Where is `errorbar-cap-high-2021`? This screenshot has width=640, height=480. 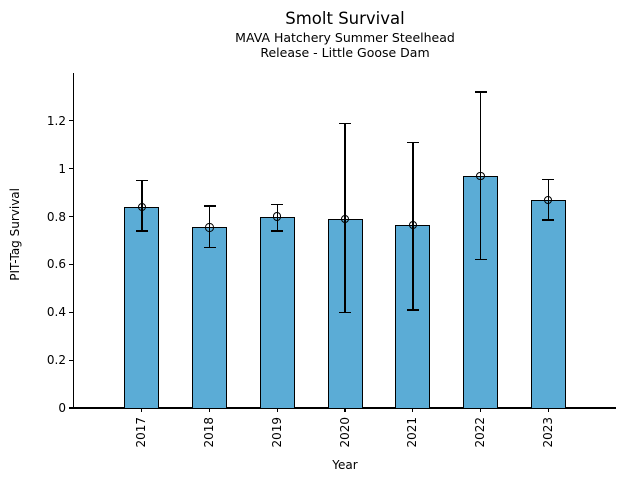
errorbar-cap-high-2021 is located at coordinates (412, 142).